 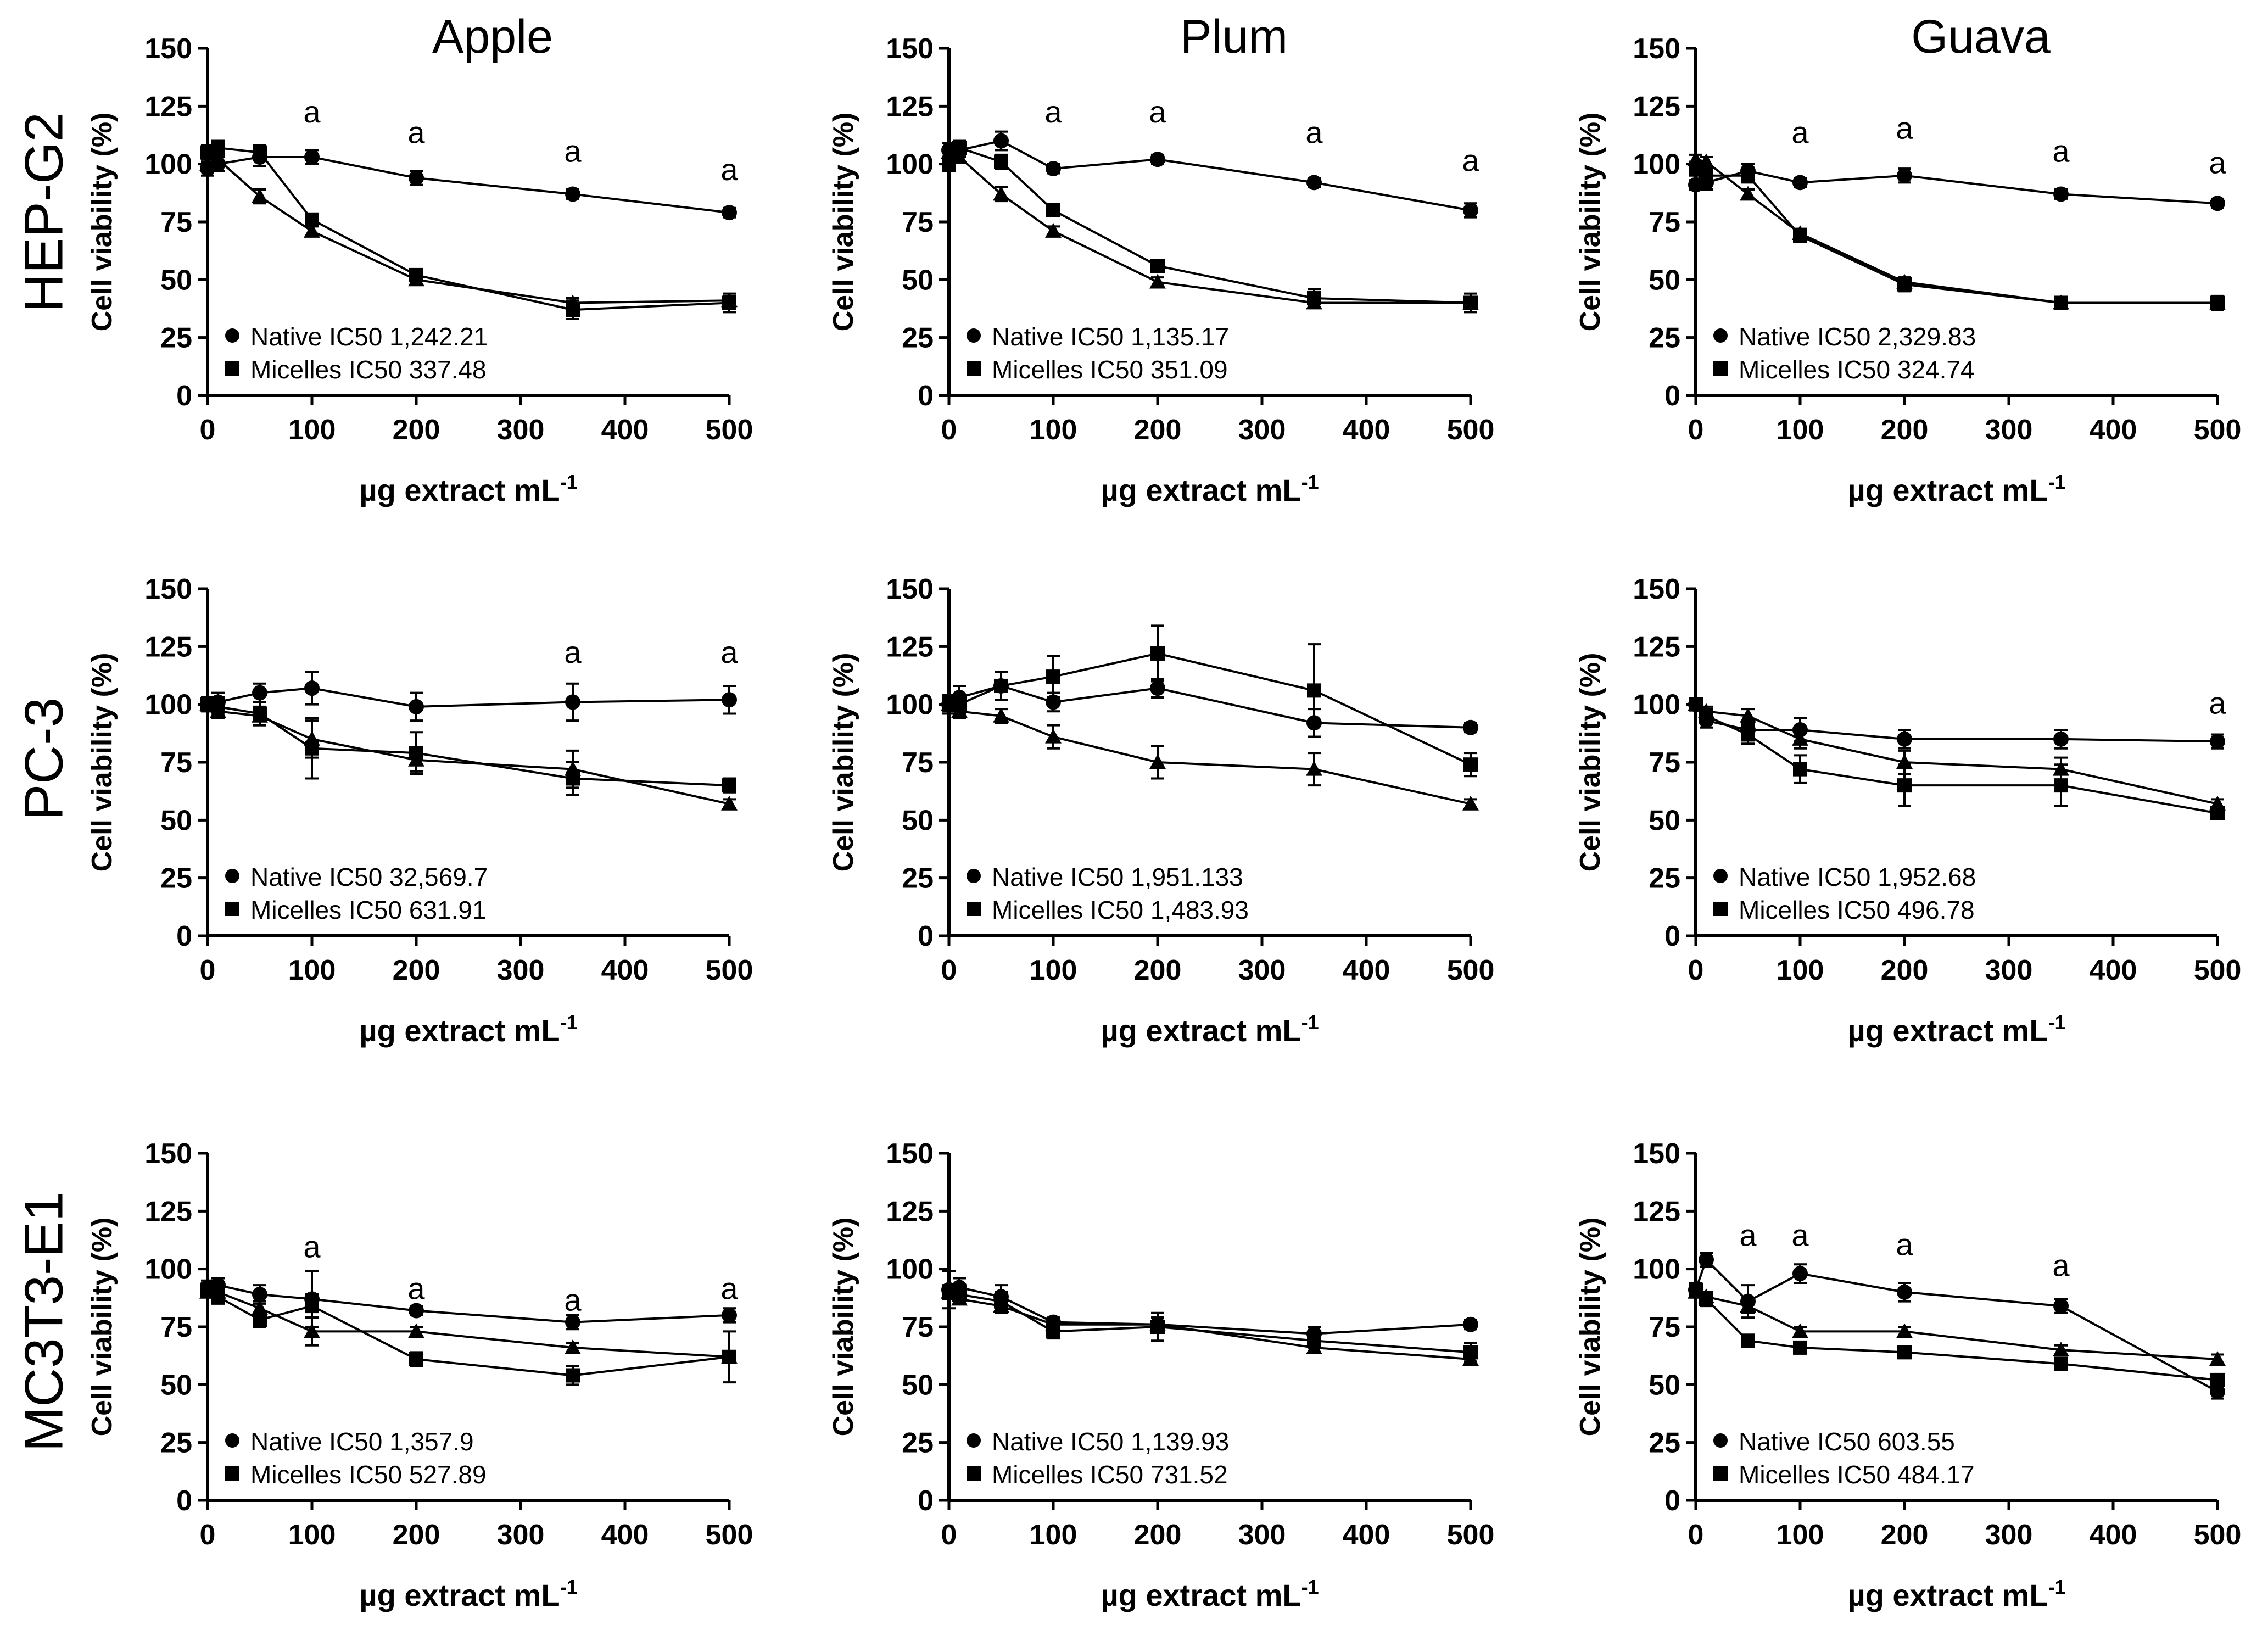 I want to click on y-tick-label: 50, so click(x=1664, y=1385).